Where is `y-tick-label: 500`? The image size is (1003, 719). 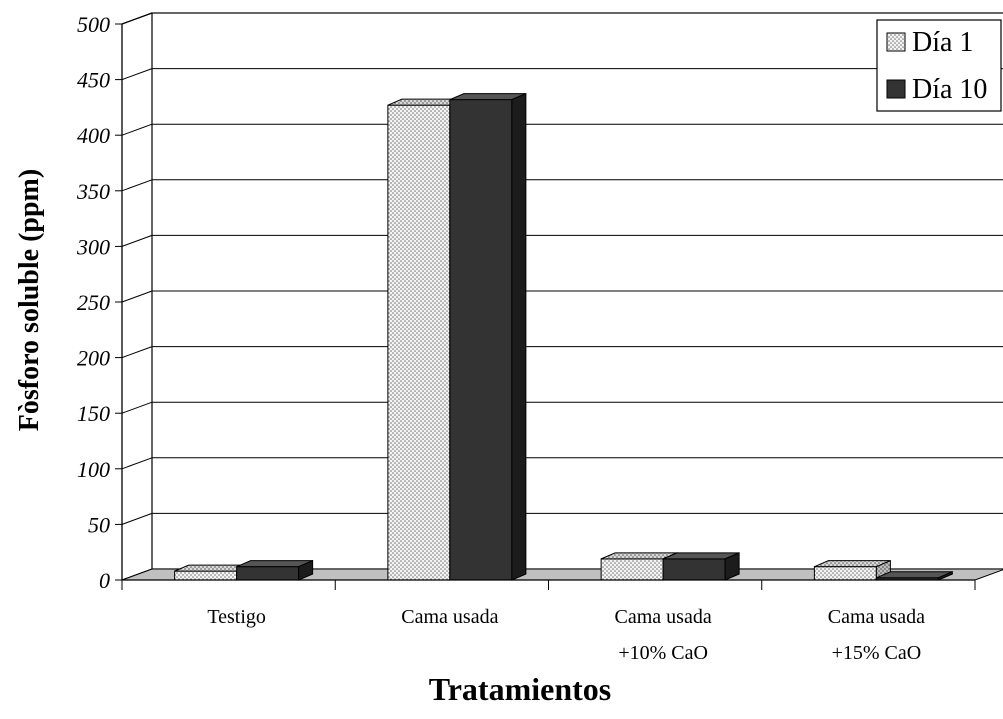
y-tick-label: 500 is located at coordinates (93, 24).